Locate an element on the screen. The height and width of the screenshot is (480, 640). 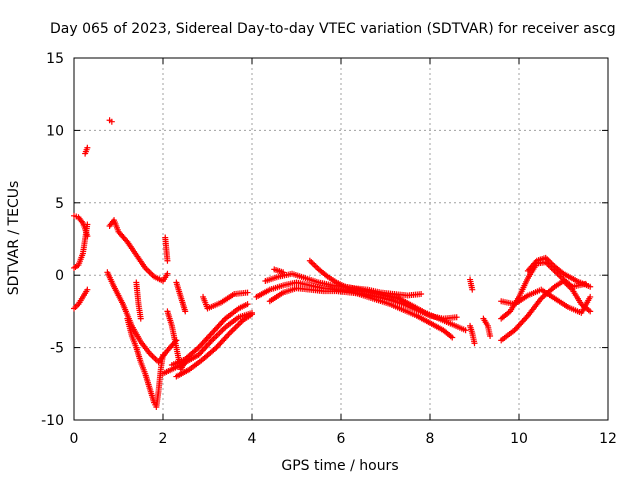
y-tick-label: -5 is located at coordinates (57, 349).